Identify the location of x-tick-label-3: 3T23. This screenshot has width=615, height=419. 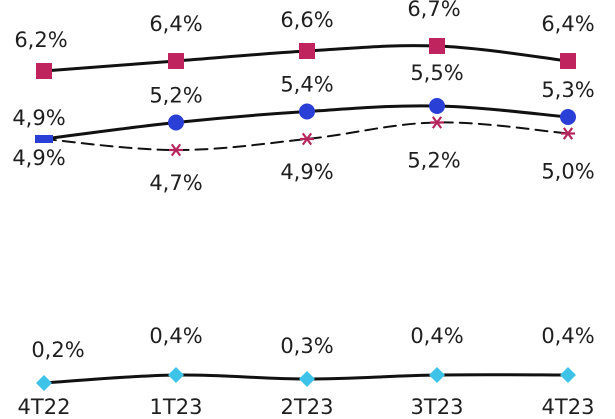
(437, 407).